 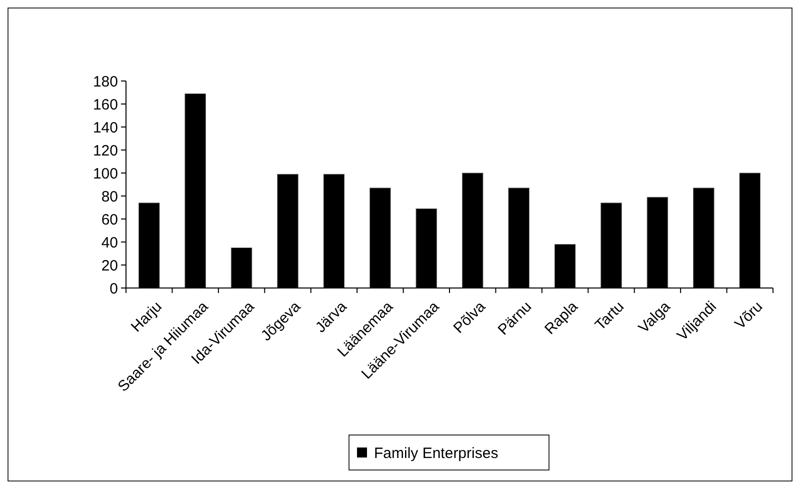 I want to click on y-tick-label: 160, so click(x=105, y=105).